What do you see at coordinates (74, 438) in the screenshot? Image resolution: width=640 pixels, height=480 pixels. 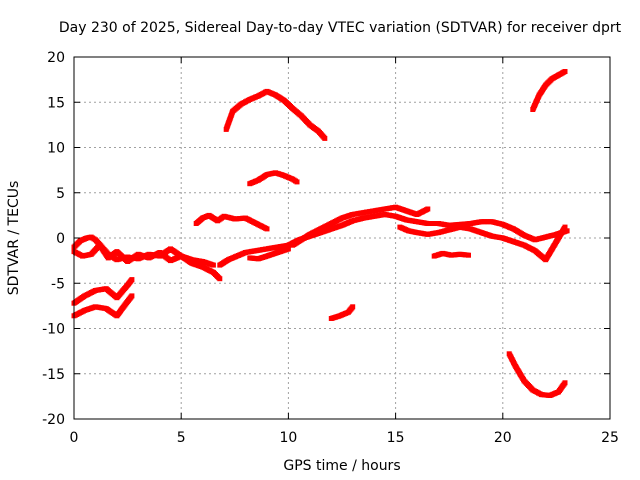 I see `x-tick-label: 0` at bounding box center [74, 438].